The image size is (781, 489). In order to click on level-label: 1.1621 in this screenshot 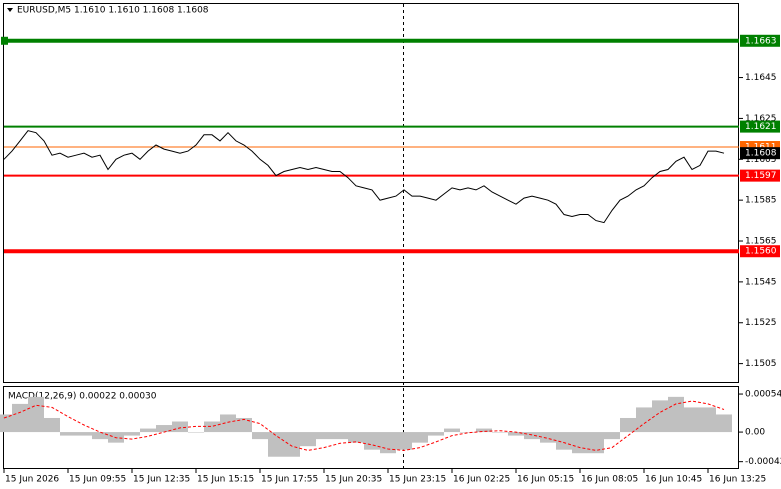, I will do `click(761, 127)`.